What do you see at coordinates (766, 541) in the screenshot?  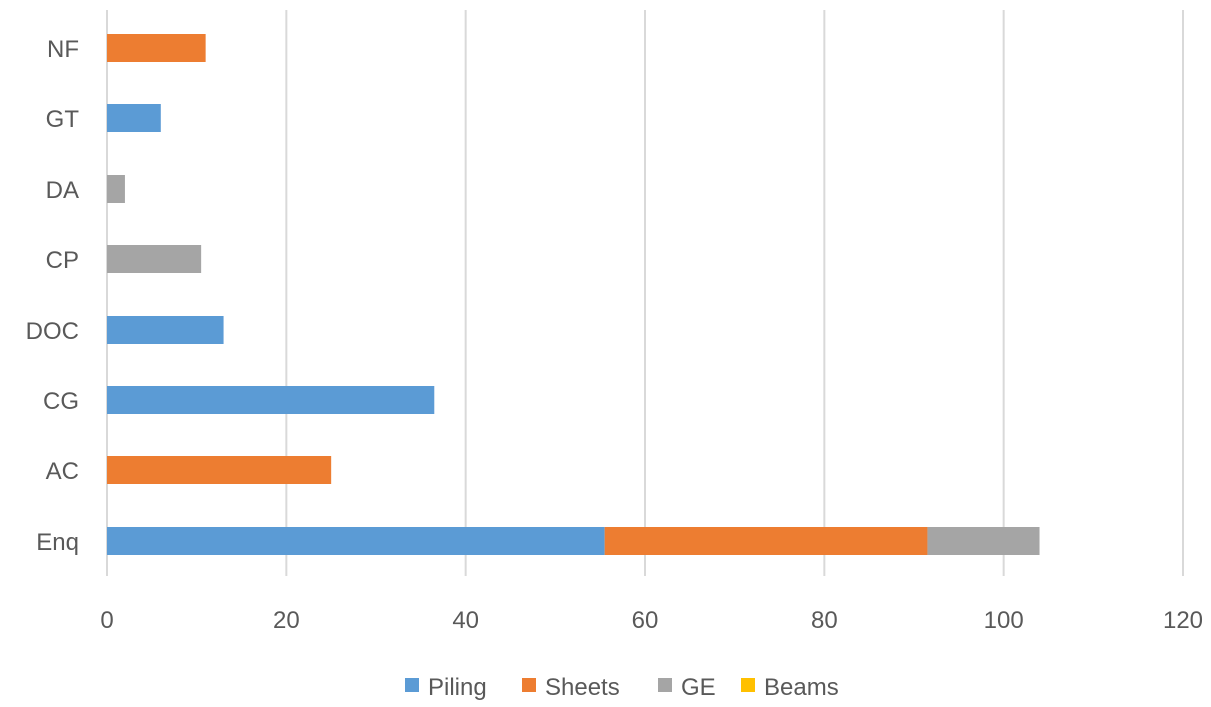 I see `bar-enq-sheets` at bounding box center [766, 541].